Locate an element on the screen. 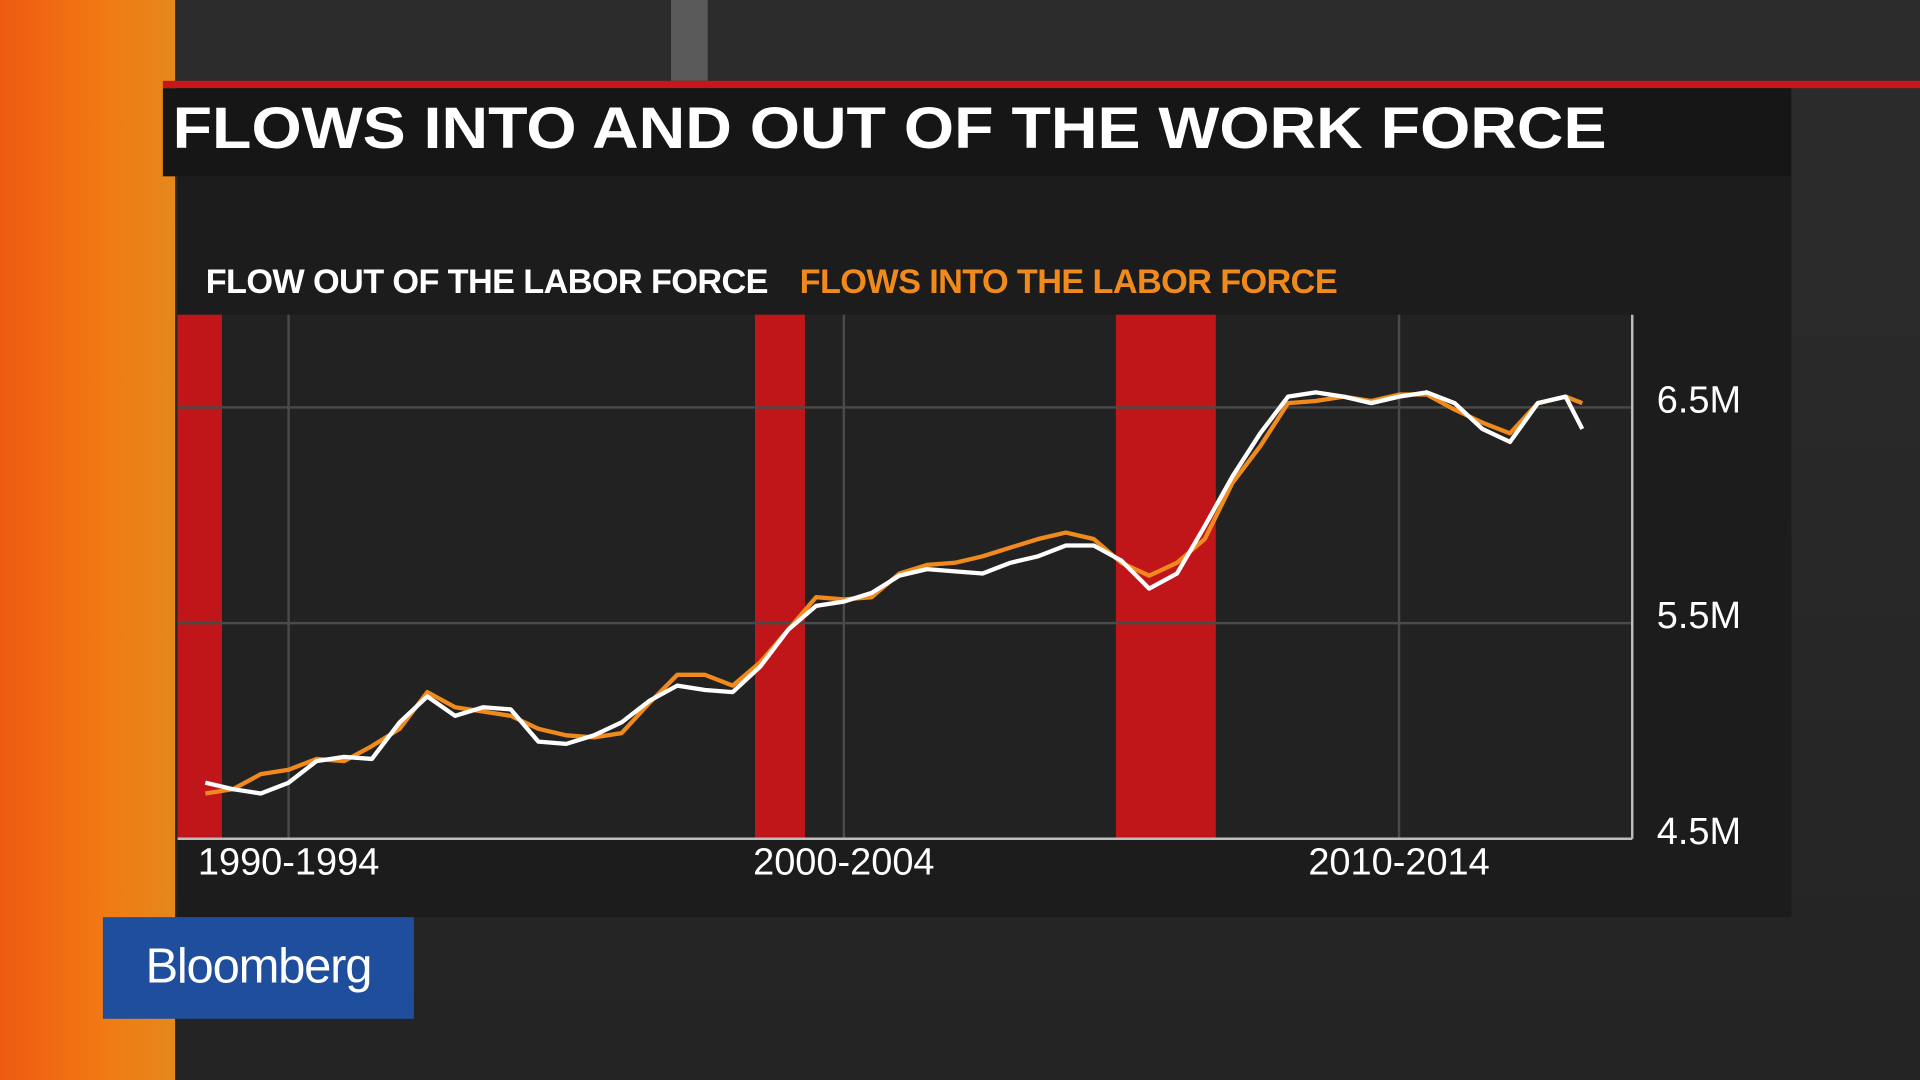 Image resolution: width=1920 pixels, height=1080 pixels. x-tick-label: 1990-1994 is located at coordinates (288, 863).